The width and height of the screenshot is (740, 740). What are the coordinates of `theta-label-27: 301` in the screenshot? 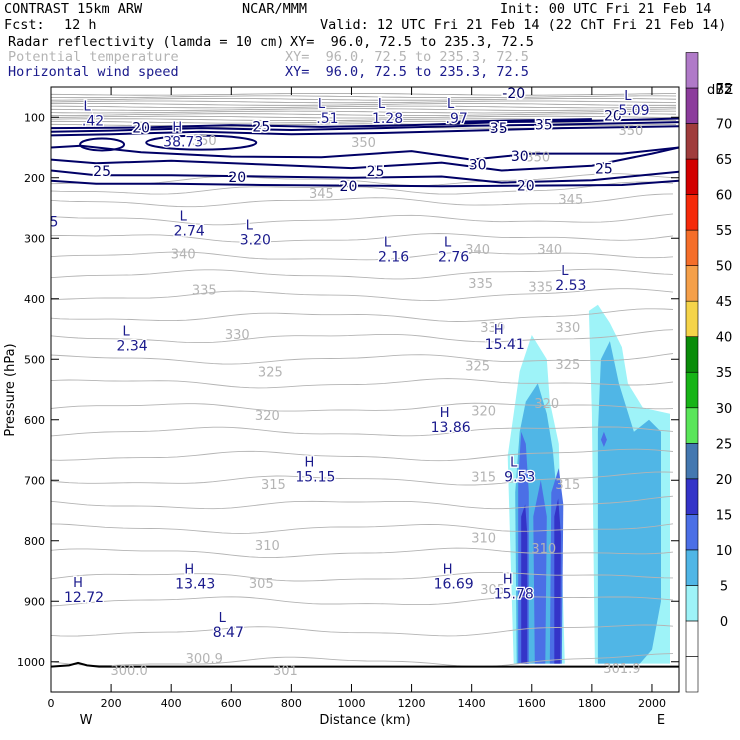 It's located at (285, 671).